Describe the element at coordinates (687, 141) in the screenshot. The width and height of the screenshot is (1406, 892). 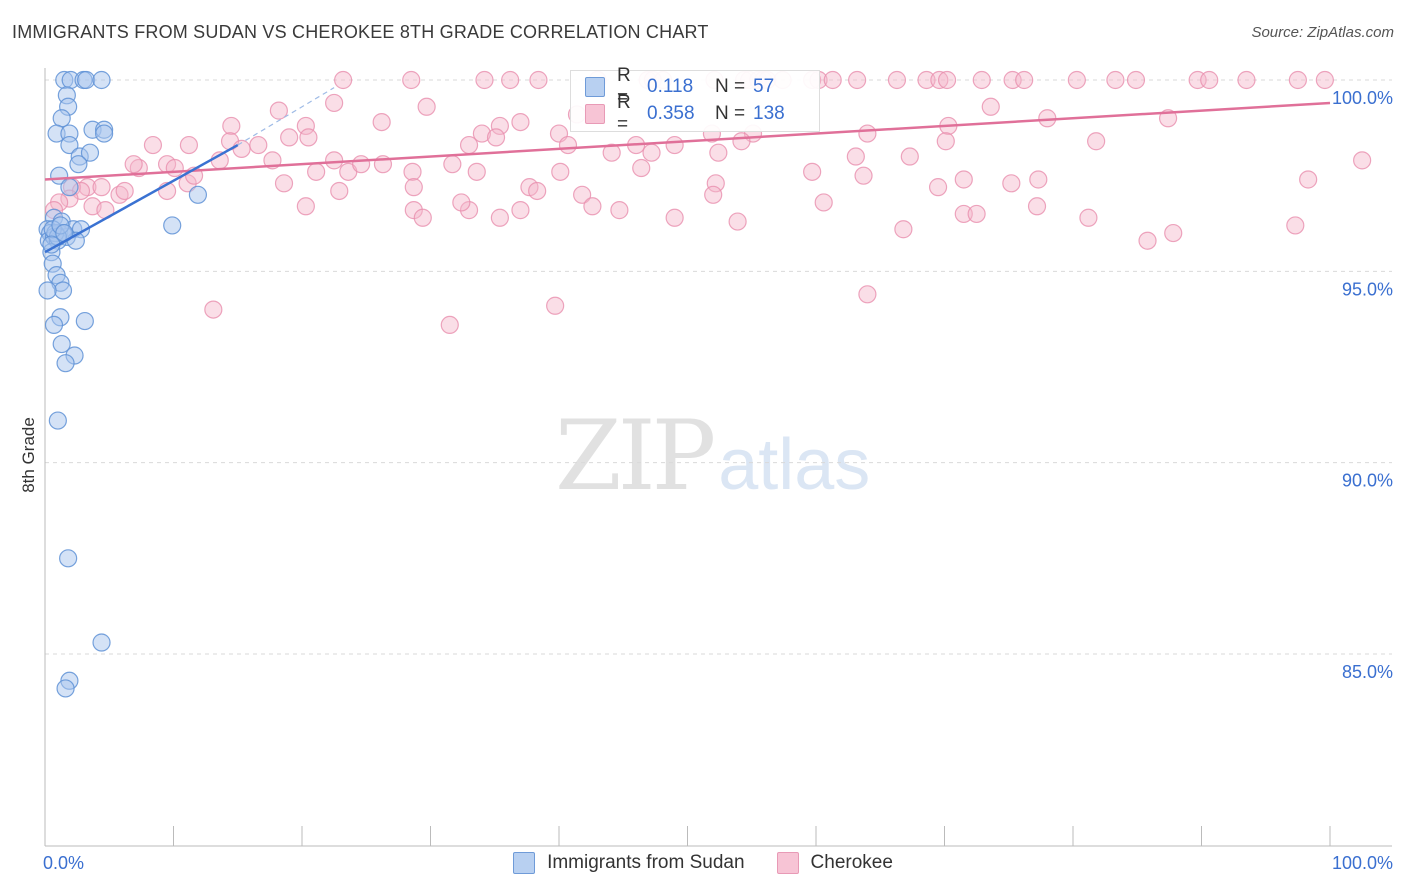
I see `cherokee-trend-line` at that location.